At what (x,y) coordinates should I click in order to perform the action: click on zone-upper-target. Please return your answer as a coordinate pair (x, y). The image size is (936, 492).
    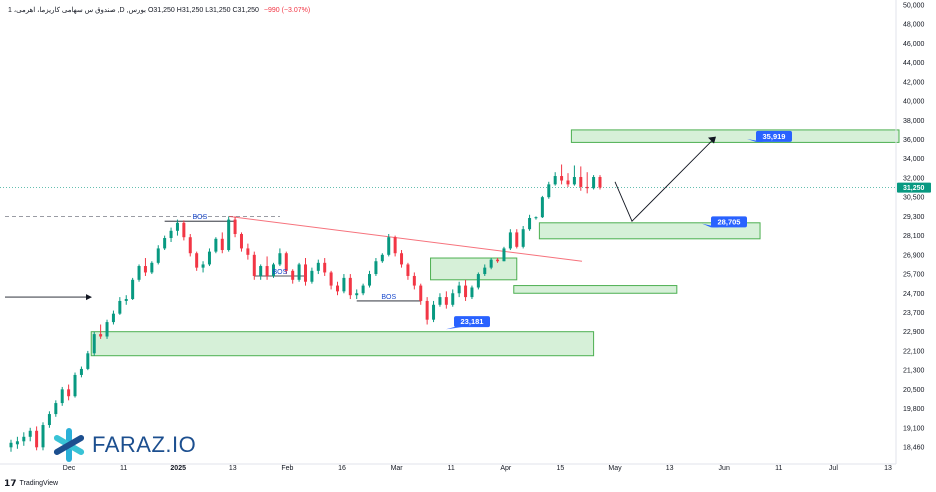
    Looking at the image, I should click on (735, 136).